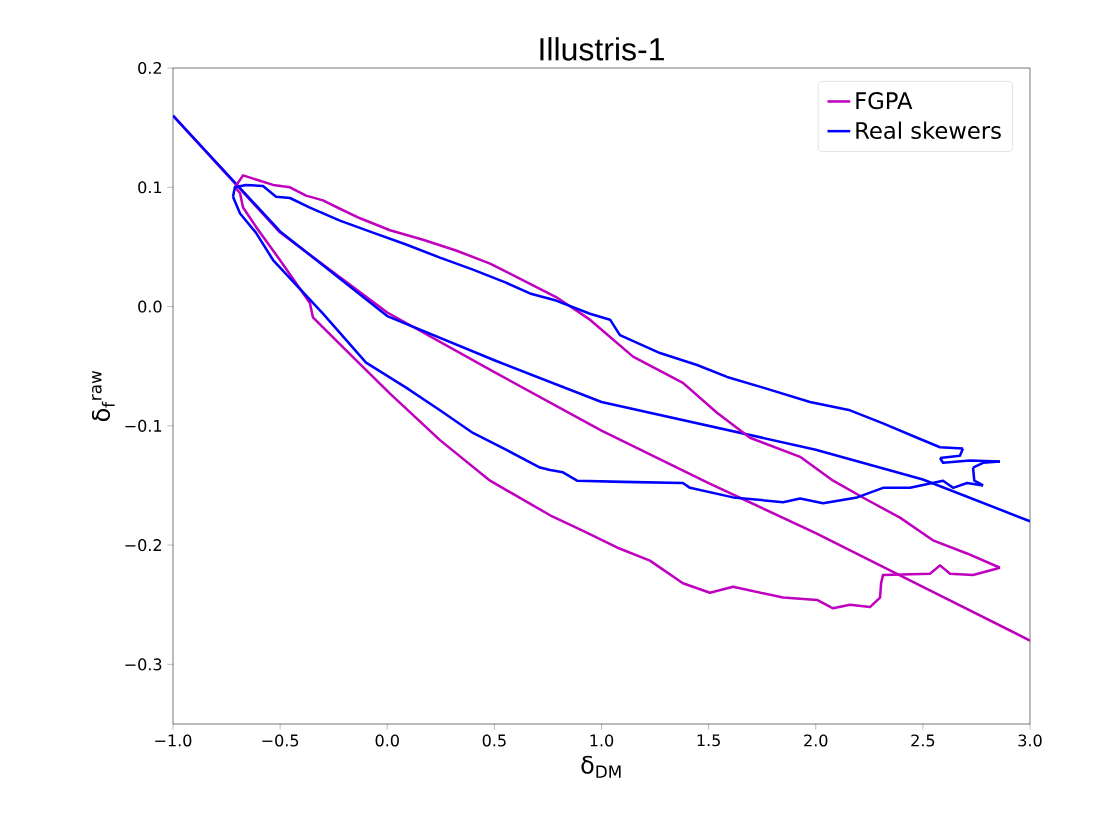  What do you see at coordinates (923, 740) in the screenshot?
I see `x-tick-label: 2.5` at bounding box center [923, 740].